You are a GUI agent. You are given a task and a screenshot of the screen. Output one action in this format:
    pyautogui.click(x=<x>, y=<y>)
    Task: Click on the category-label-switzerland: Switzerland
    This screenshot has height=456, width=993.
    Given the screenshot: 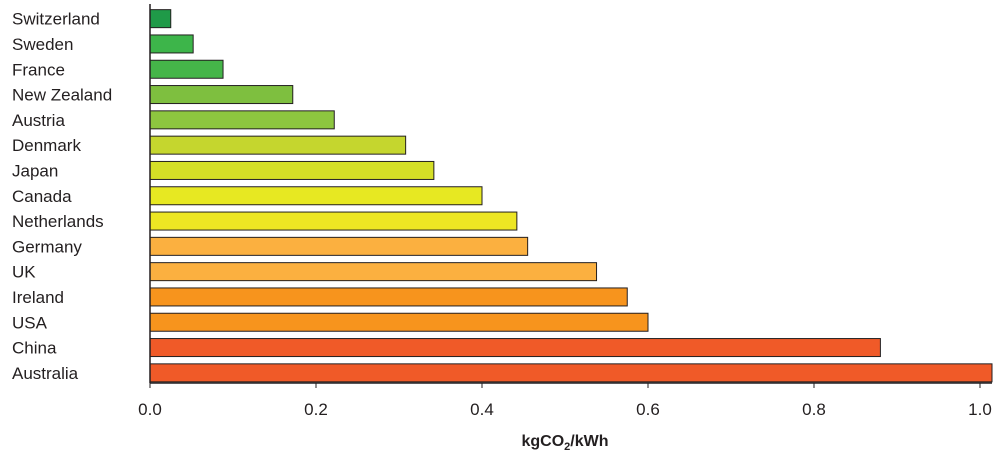 What is the action you would take?
    pyautogui.click(x=56, y=19)
    